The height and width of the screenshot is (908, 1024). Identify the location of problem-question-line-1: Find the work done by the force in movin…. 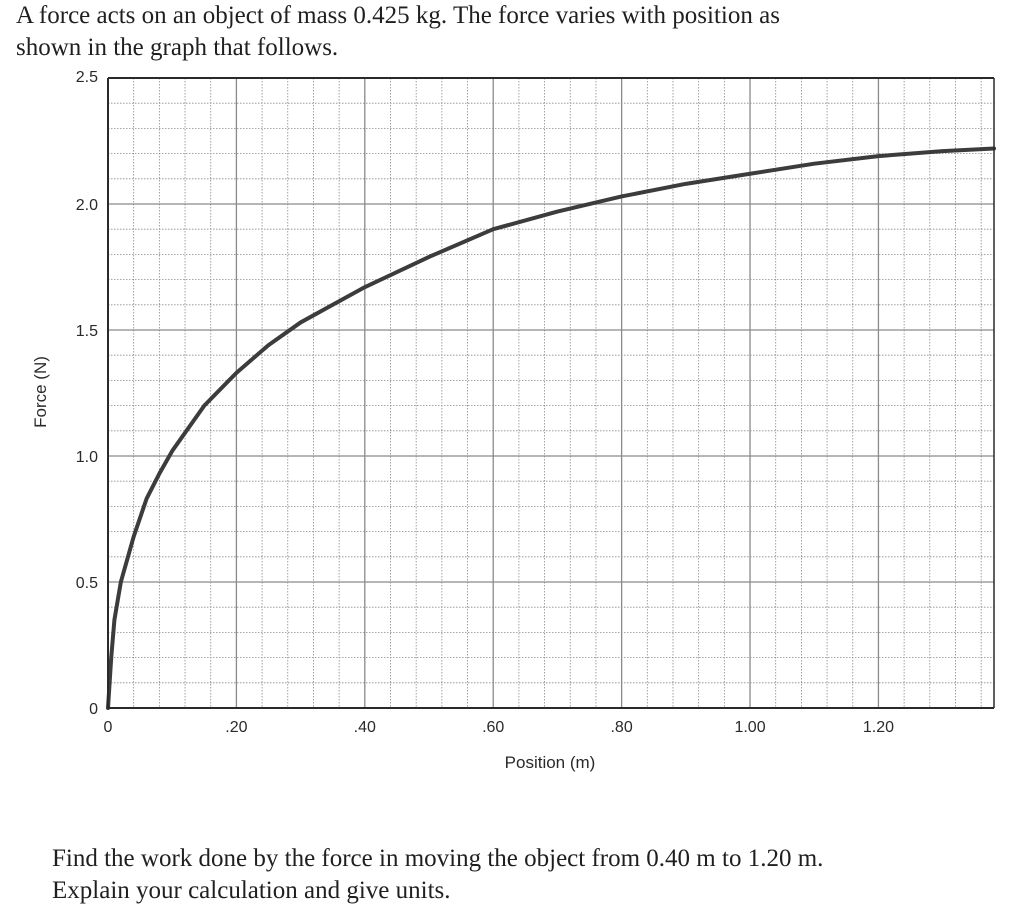
(438, 858).